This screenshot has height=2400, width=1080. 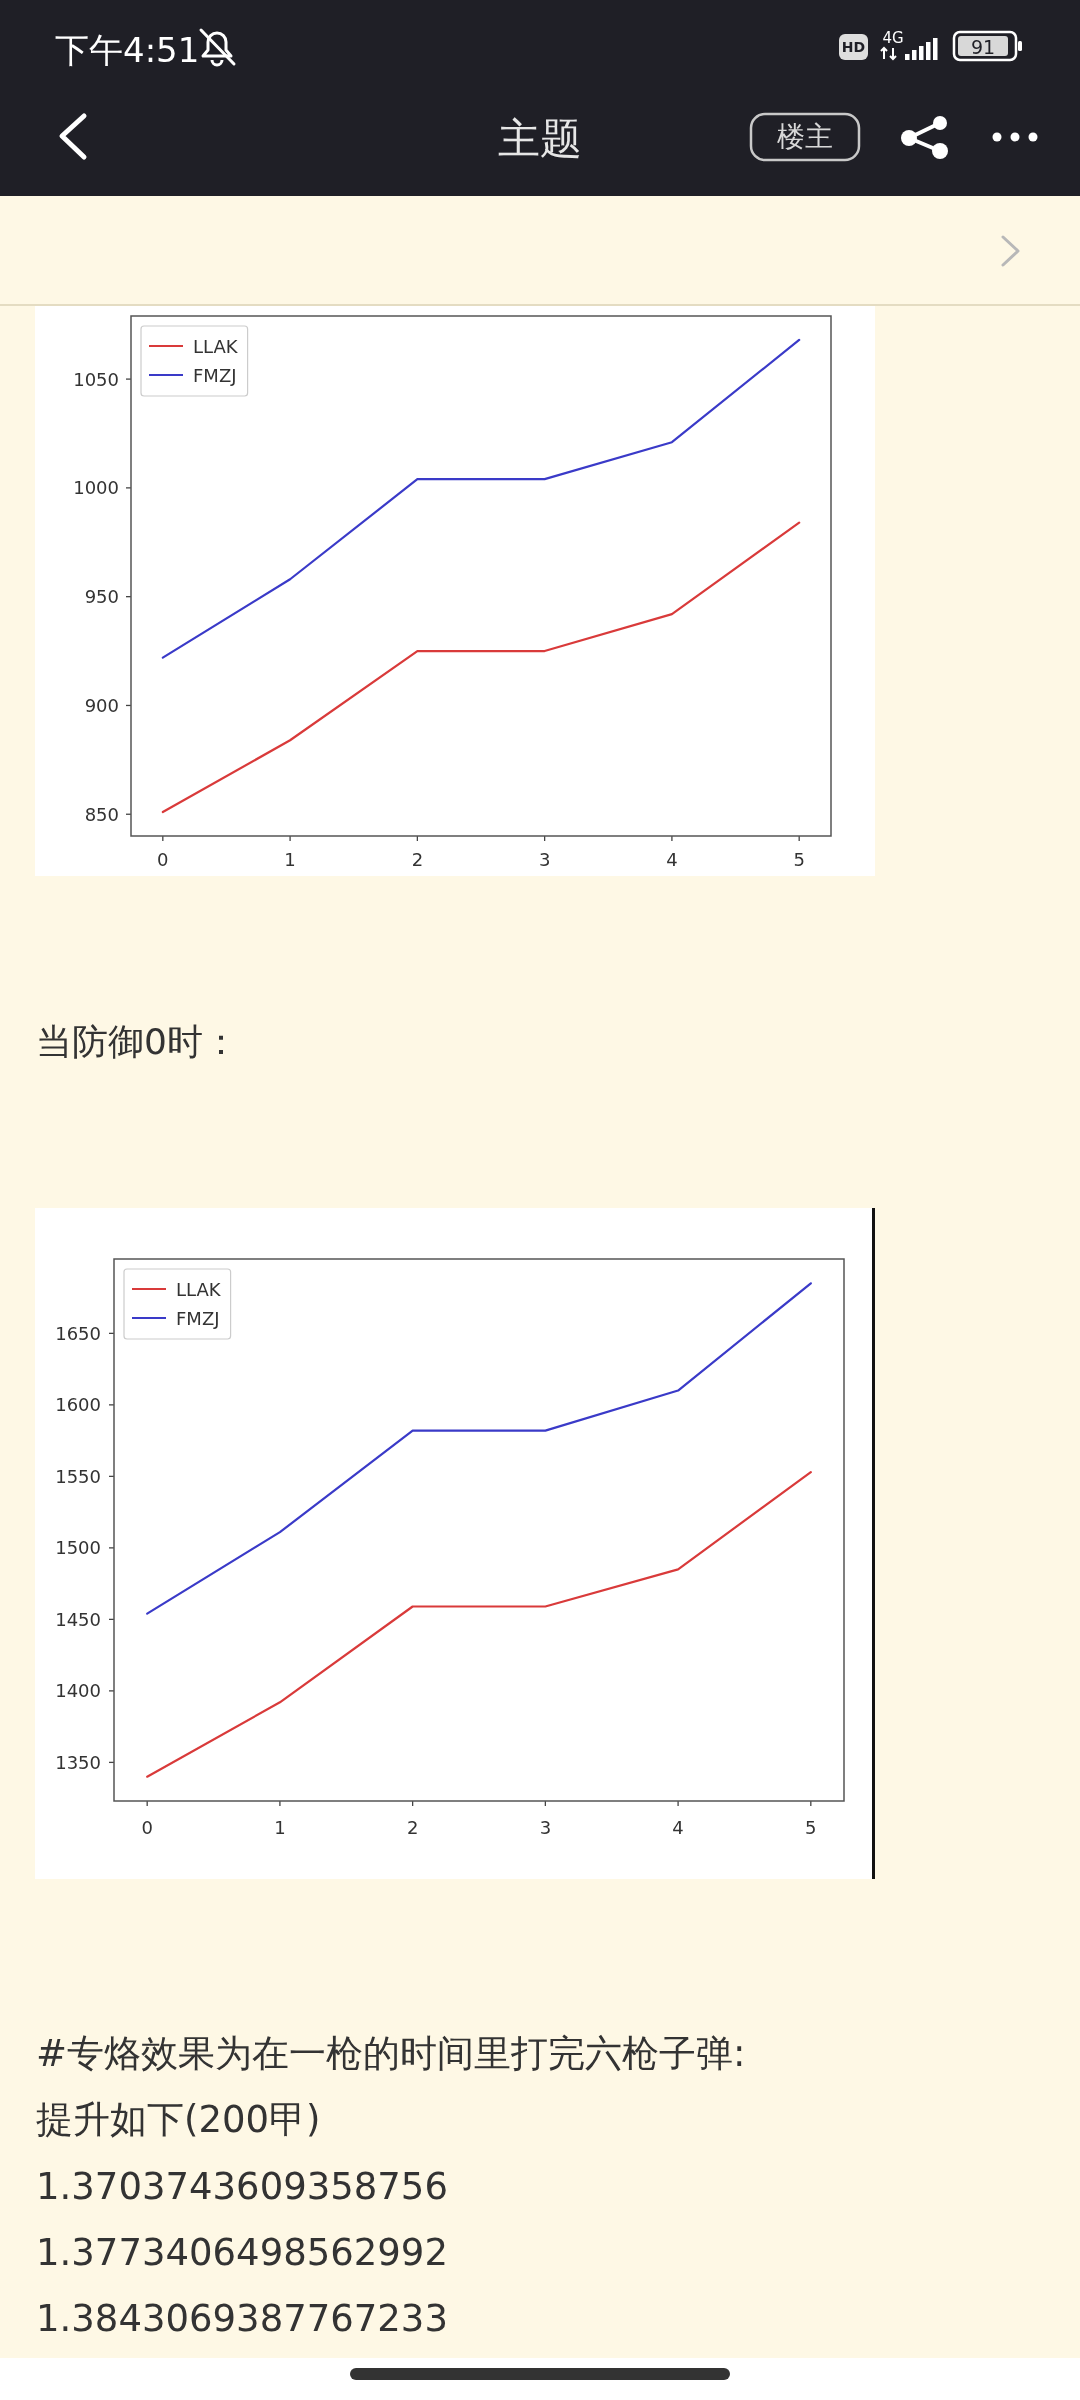 I want to click on text: #专烙效果为在一枪的时间里打完六枪子弹:, so click(x=391, y=2053).